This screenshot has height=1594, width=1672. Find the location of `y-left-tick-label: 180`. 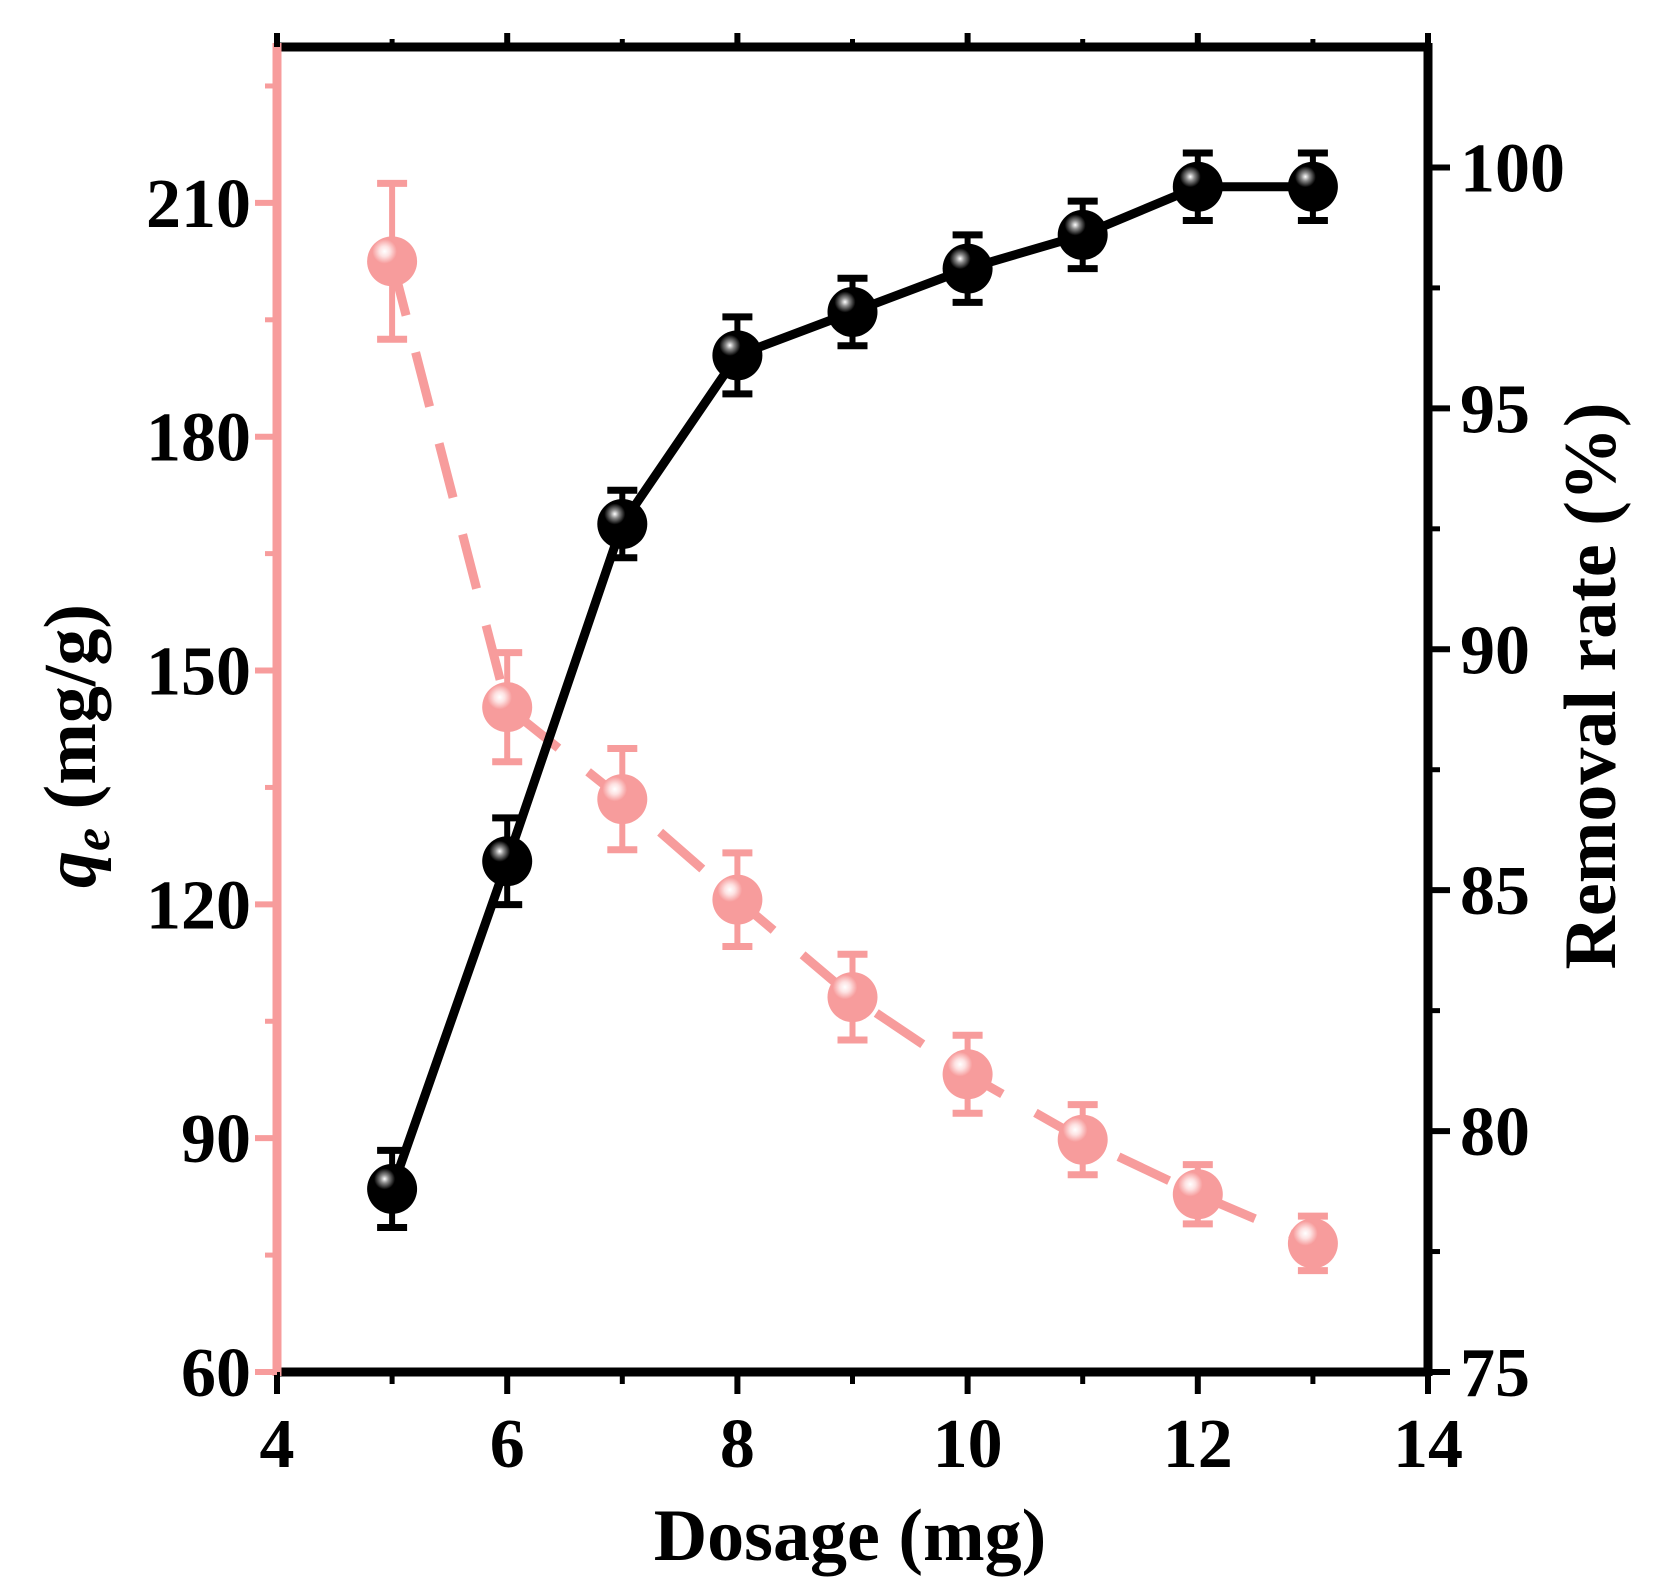

y-left-tick-label: 180 is located at coordinates (198, 438).